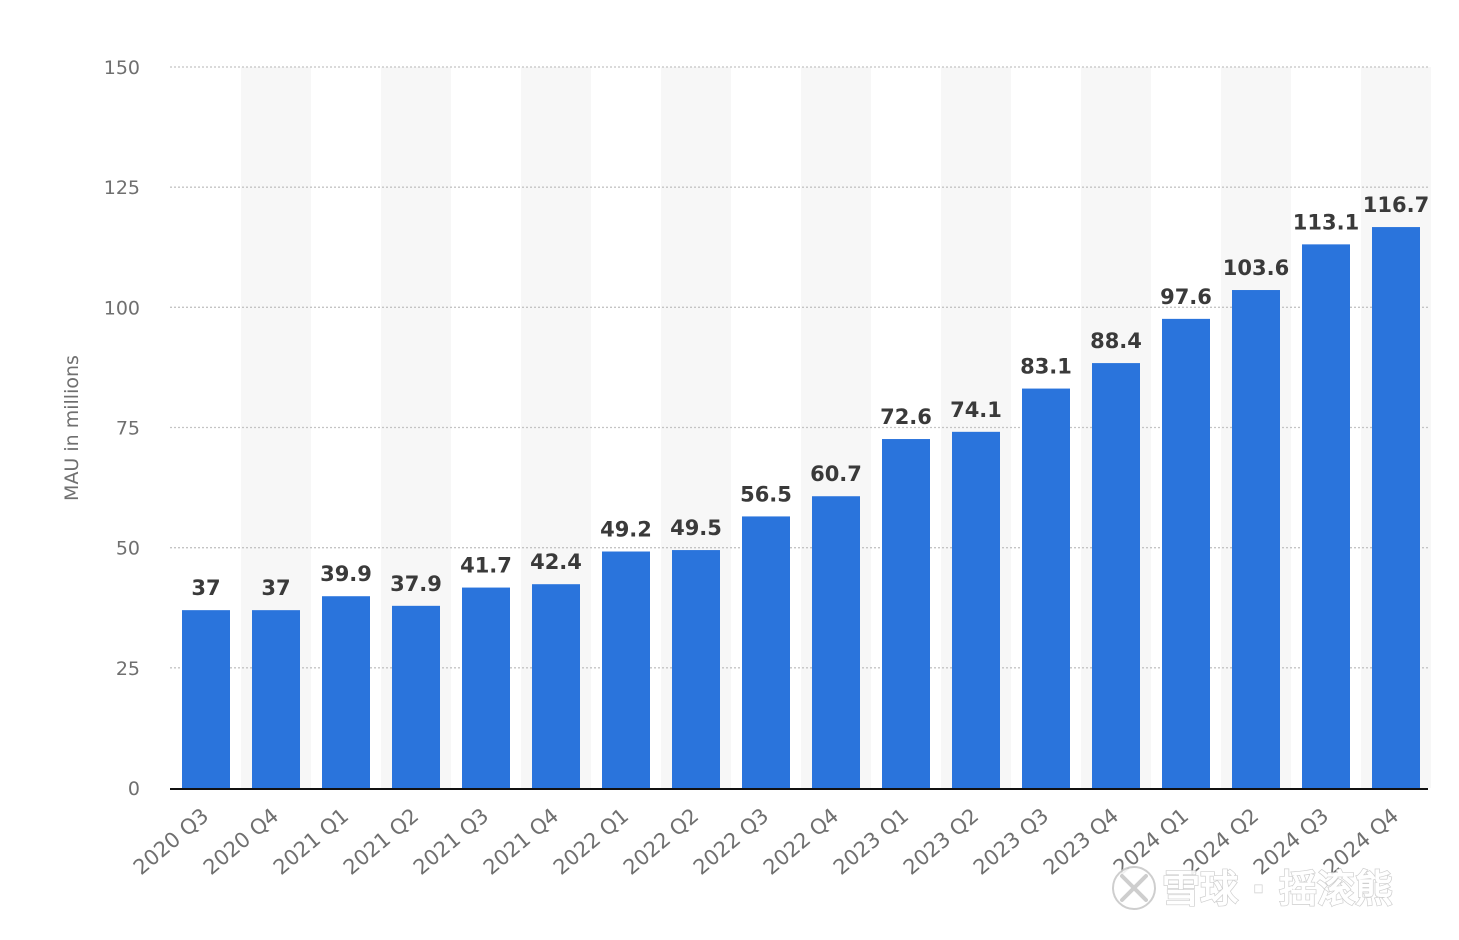  Describe the element at coordinates (311, 841) in the screenshot. I see `x-tick-label: 2021 Q1` at that location.